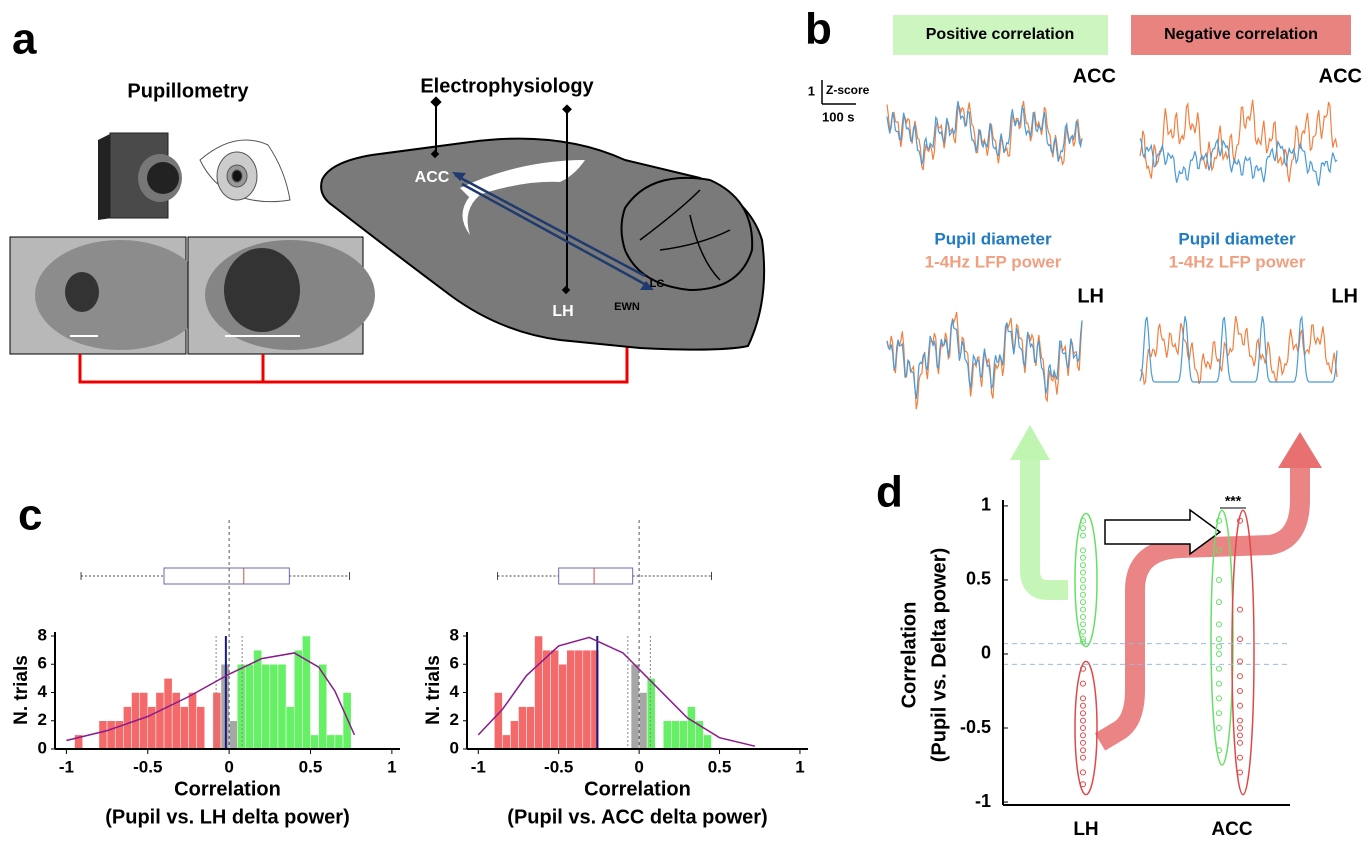  What do you see at coordinates (433, 690) in the screenshot?
I see `y-axis-label: N. trials` at bounding box center [433, 690].